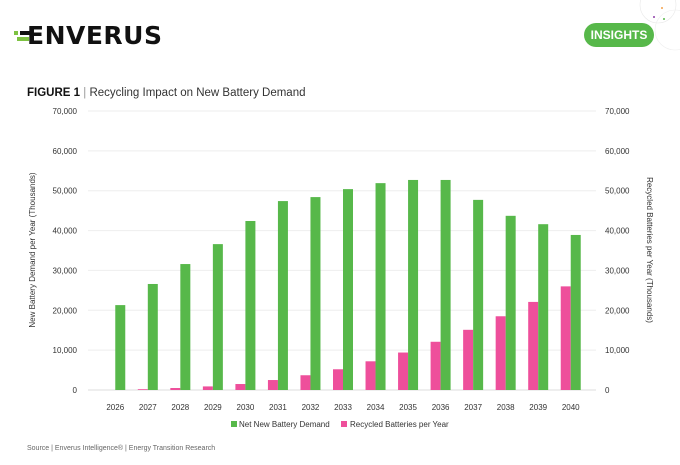 The width and height of the screenshot is (680, 465). I want to click on bar-recycled-2031, so click(272, 385).